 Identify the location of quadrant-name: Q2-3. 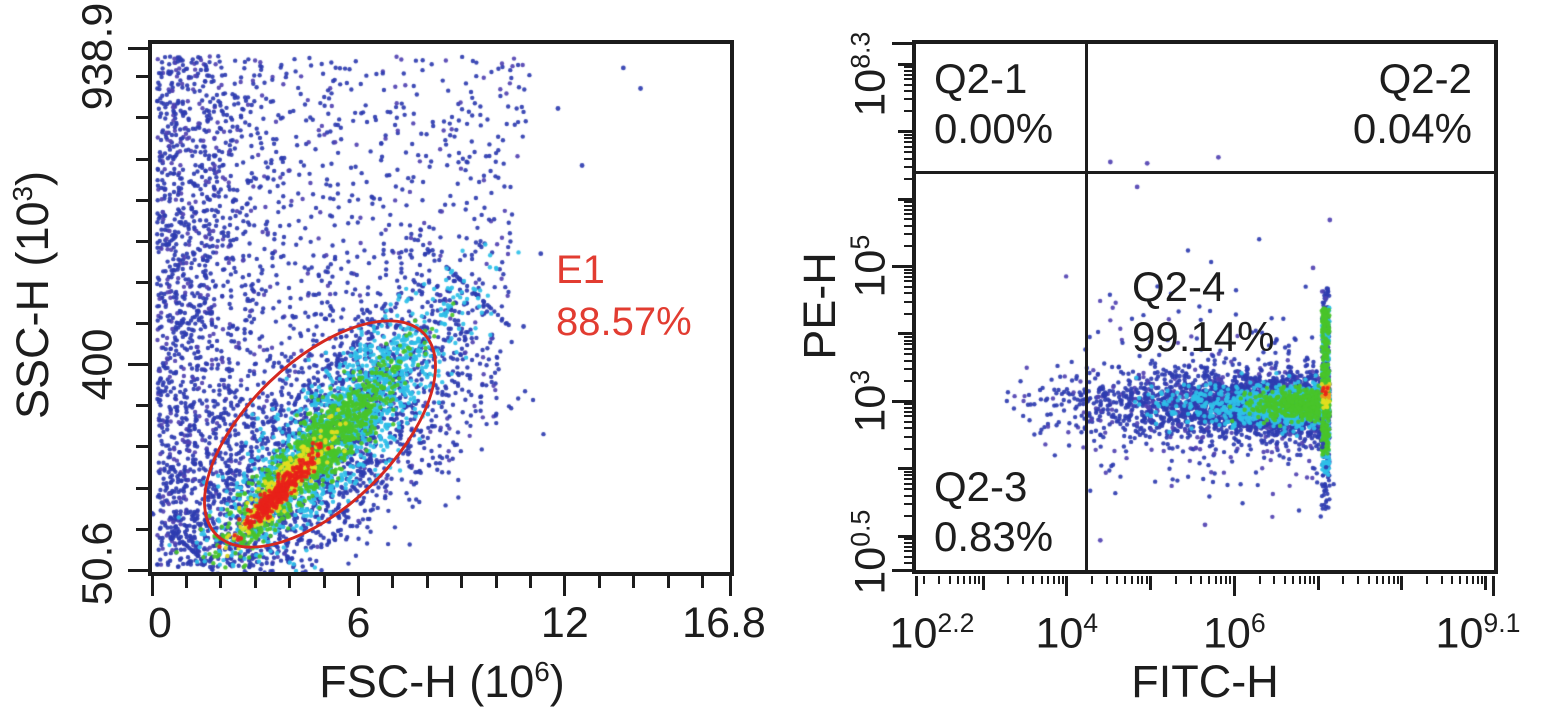
(981, 486).